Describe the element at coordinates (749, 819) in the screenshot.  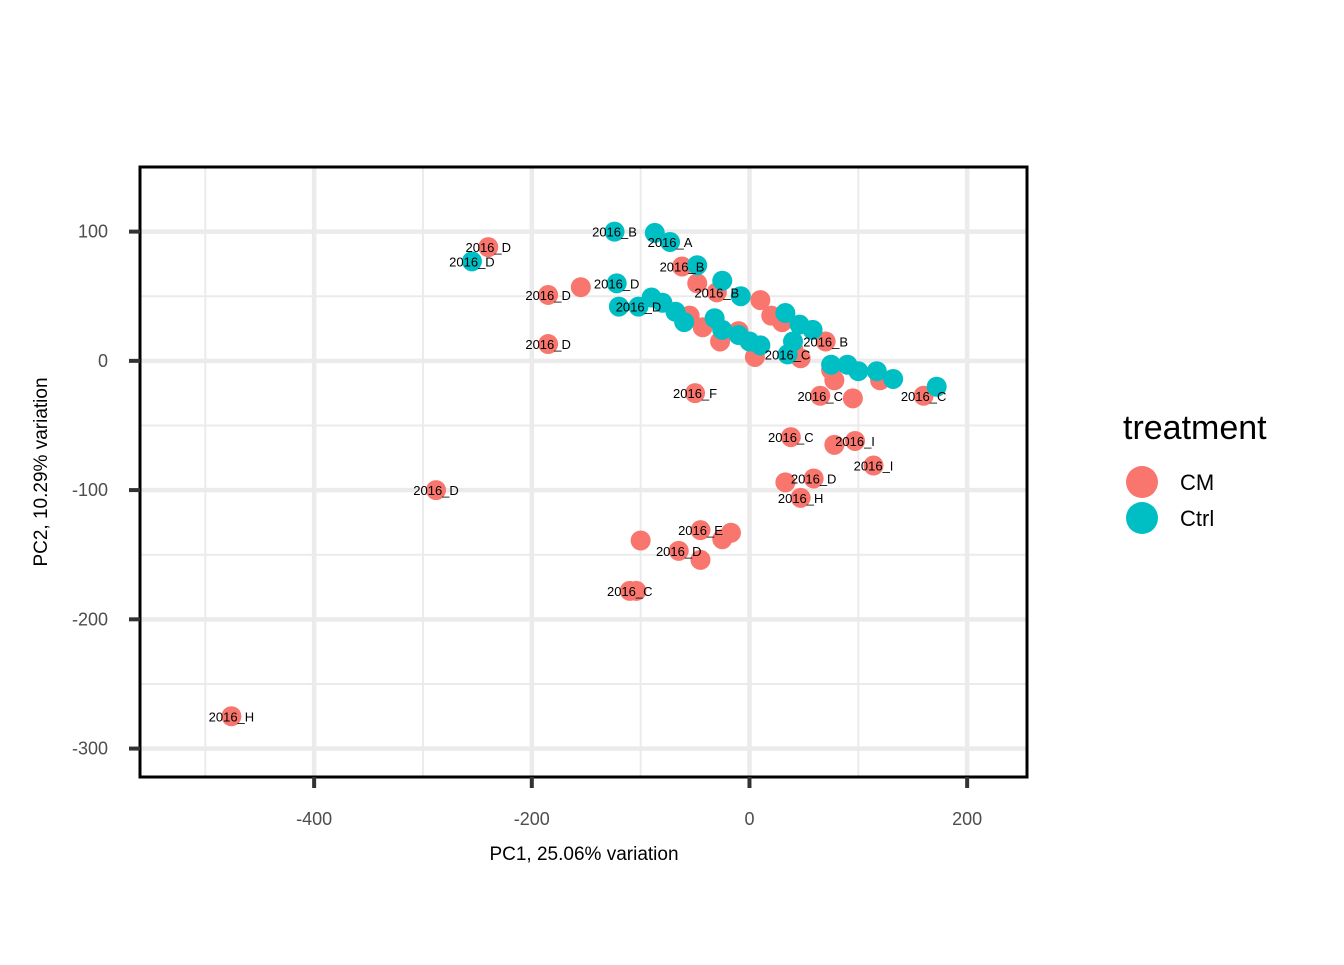
I see `x-tick-label: 0` at that location.